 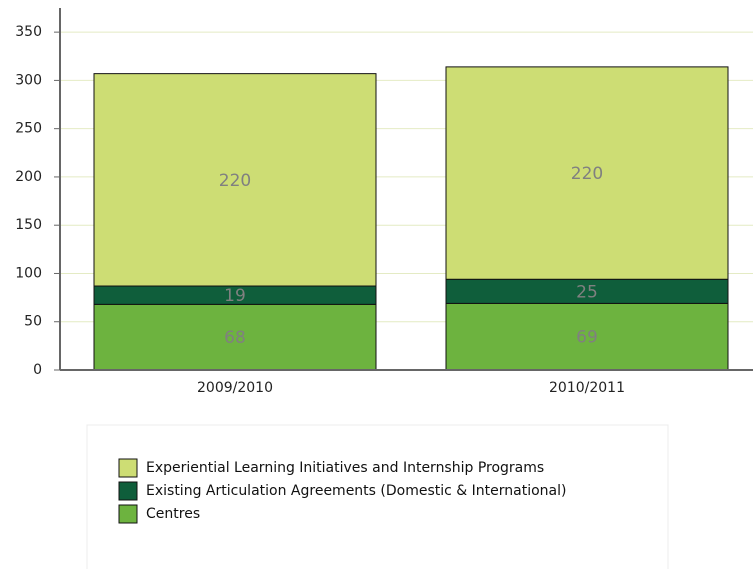 I want to click on y-tick-label: 0, so click(x=37, y=370).